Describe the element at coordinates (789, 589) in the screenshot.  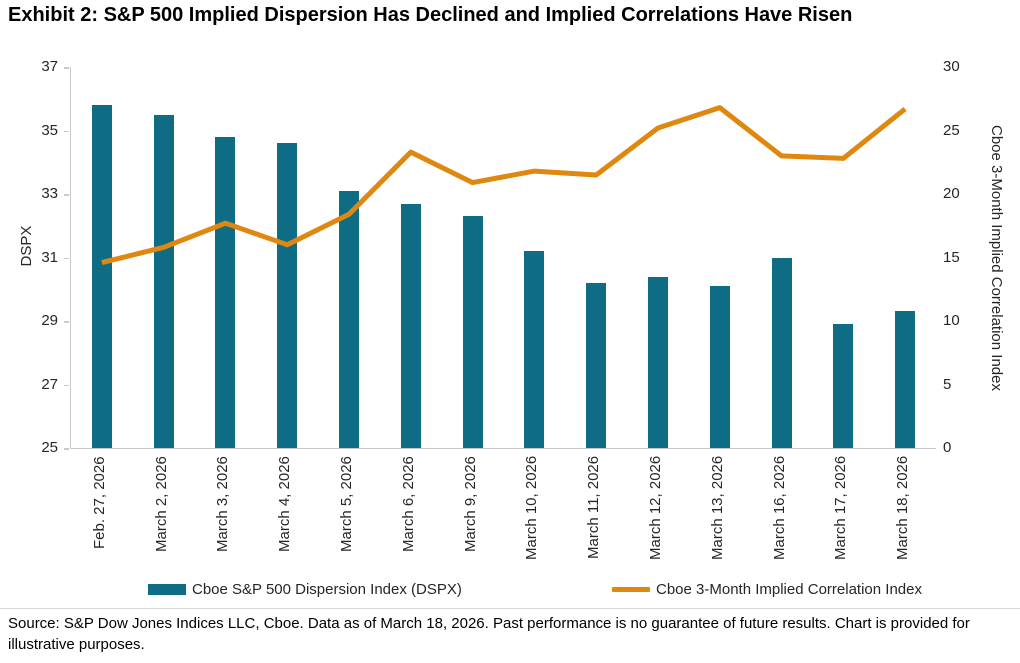
I see `legend-label-correlation: Cboe 3-Month Implied Correlation Index` at that location.